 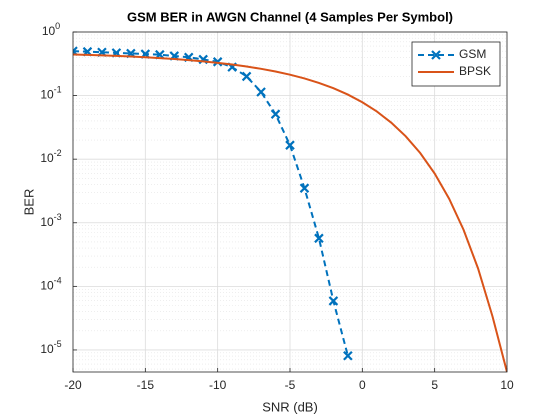 What do you see at coordinates (507, 385) in the screenshot?
I see `x-tick-label: 10` at bounding box center [507, 385].